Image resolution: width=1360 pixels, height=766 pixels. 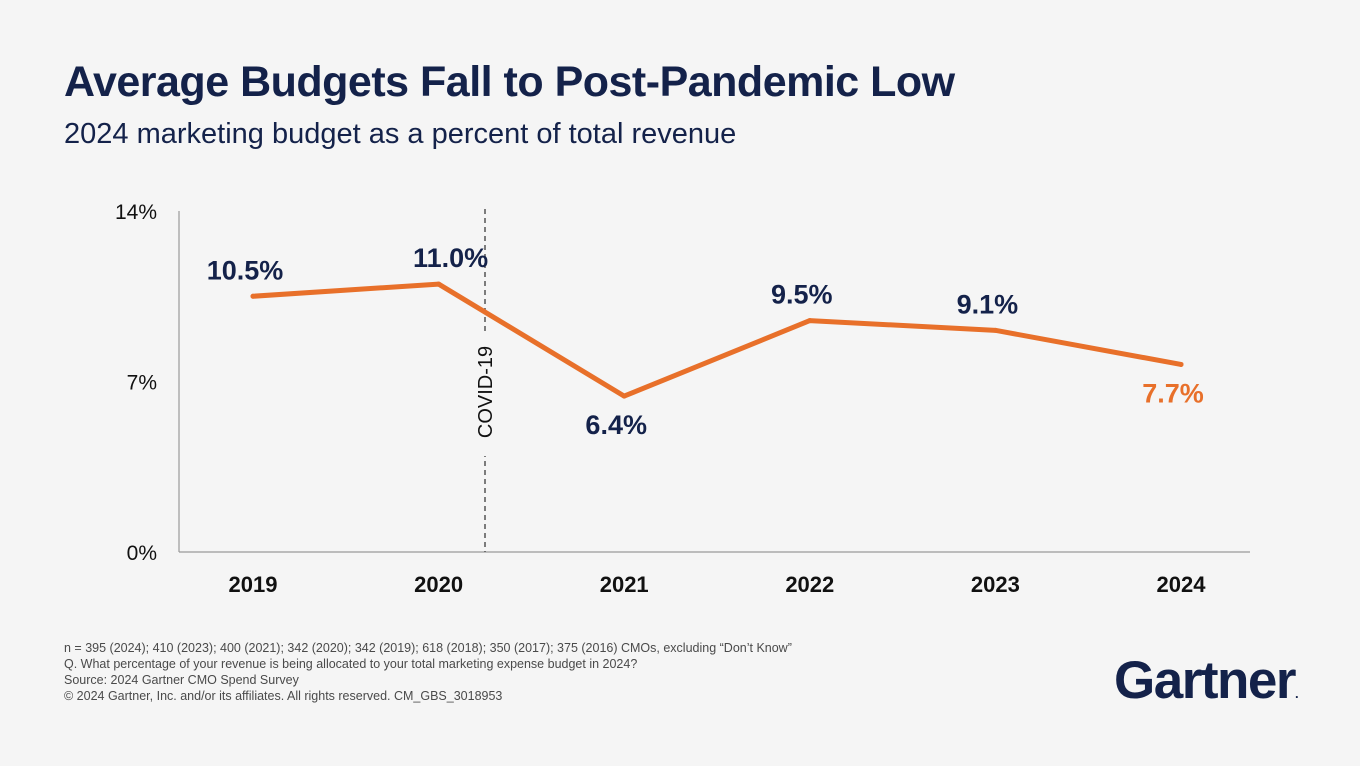 I want to click on data-label-2019: 10.5%, so click(x=245, y=270).